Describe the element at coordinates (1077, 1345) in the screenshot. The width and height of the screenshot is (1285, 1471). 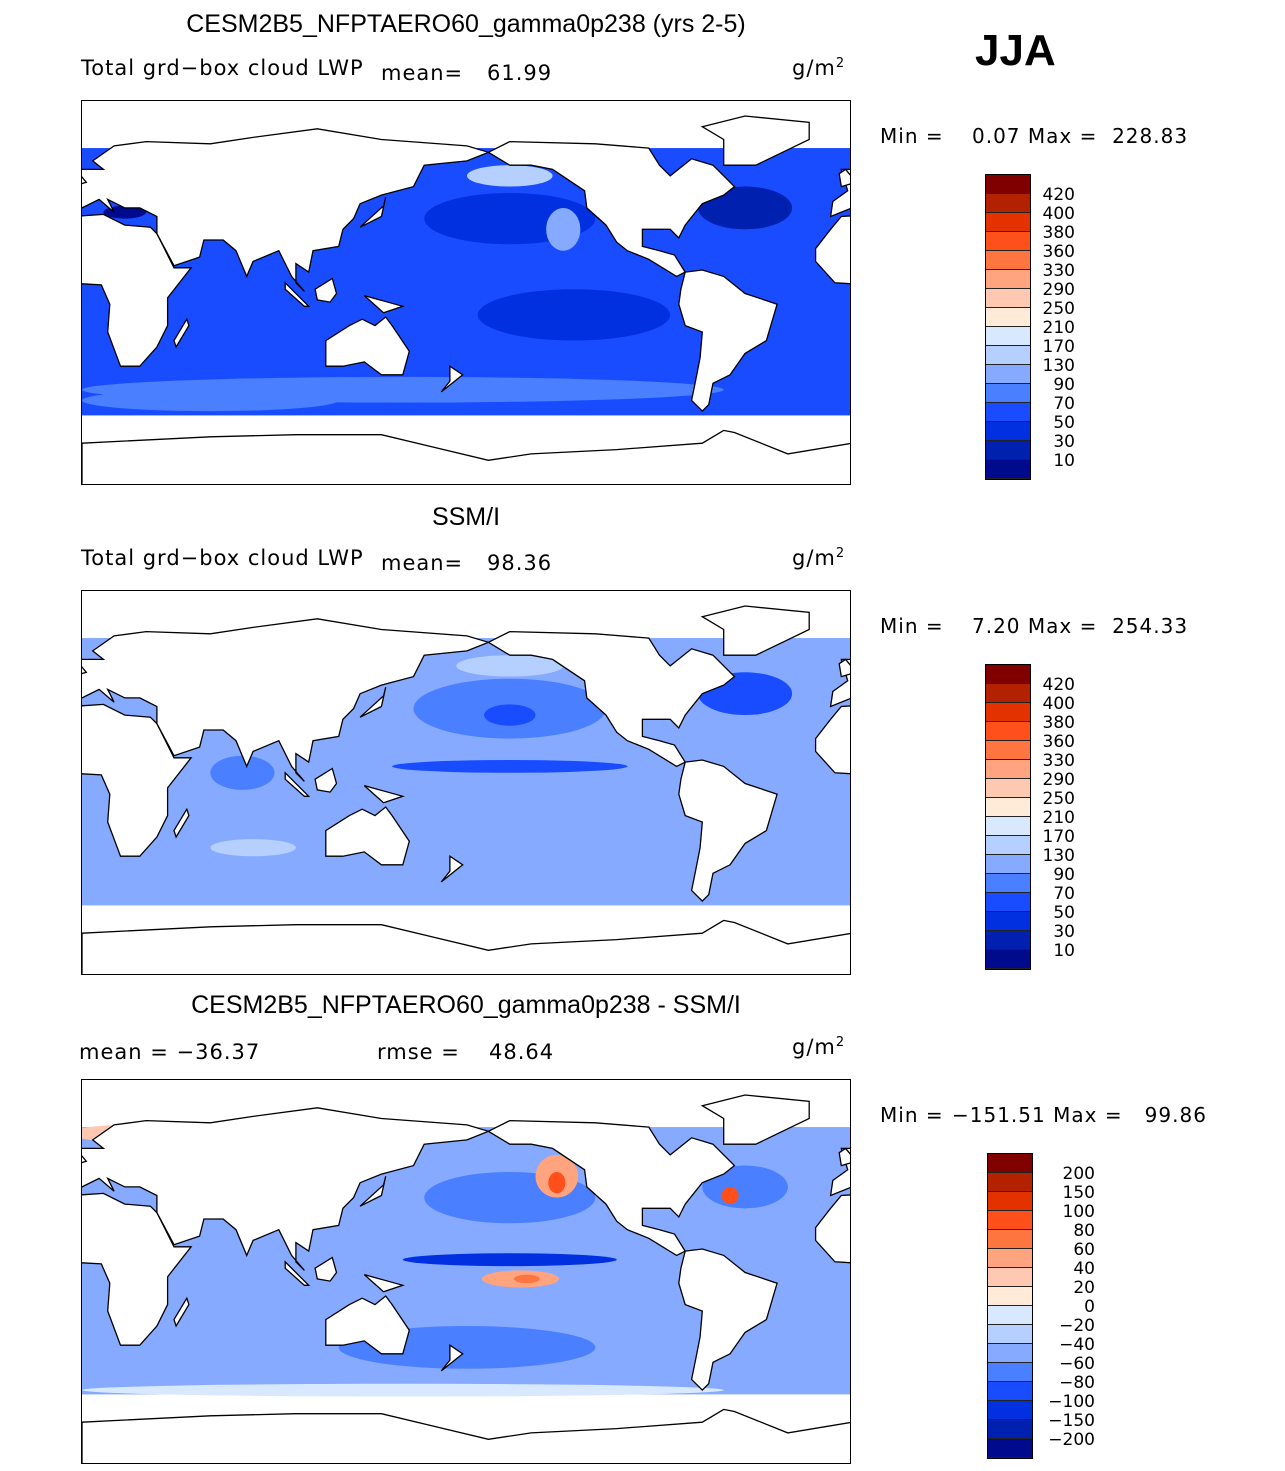
I see `colorbar-tick-label: −40` at that location.